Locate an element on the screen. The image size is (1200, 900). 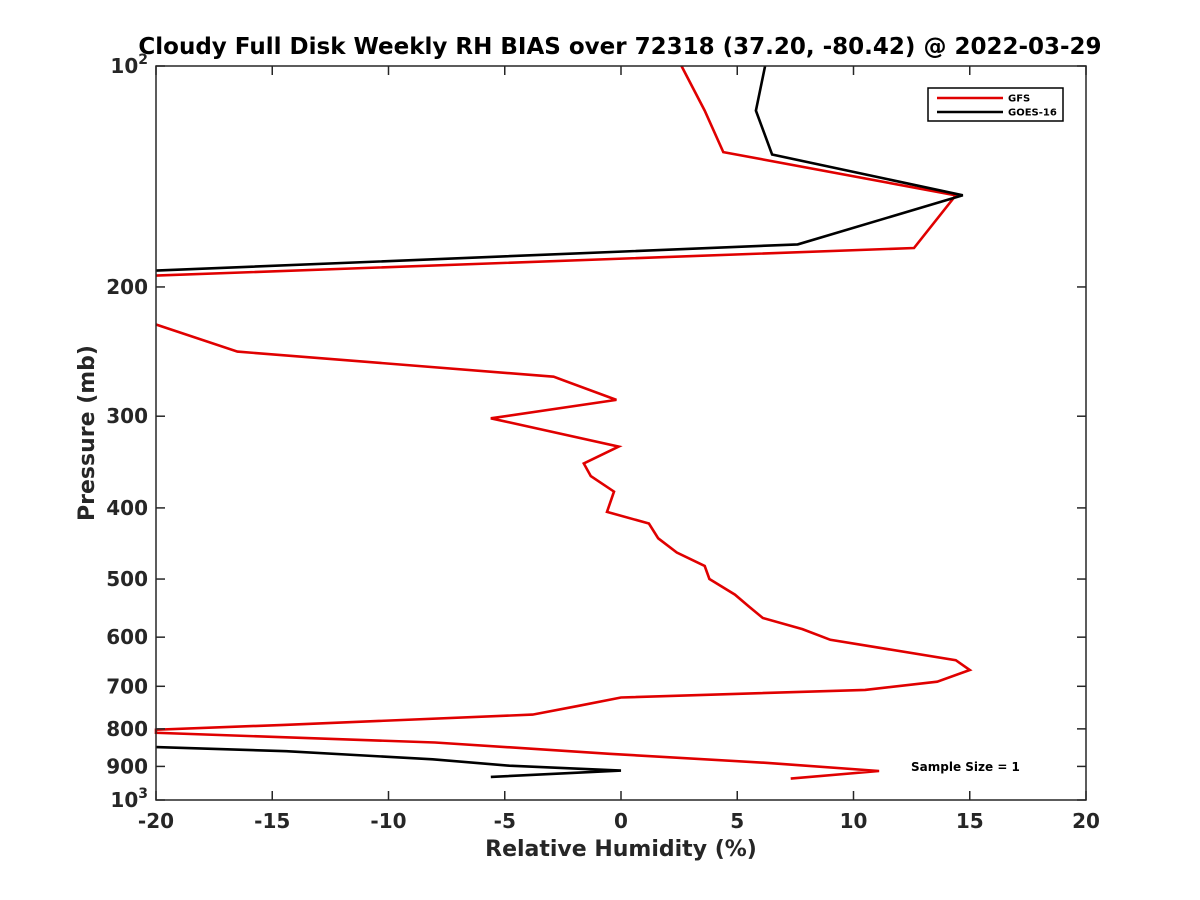
y-tick-label: 10² is located at coordinates (129, 65).